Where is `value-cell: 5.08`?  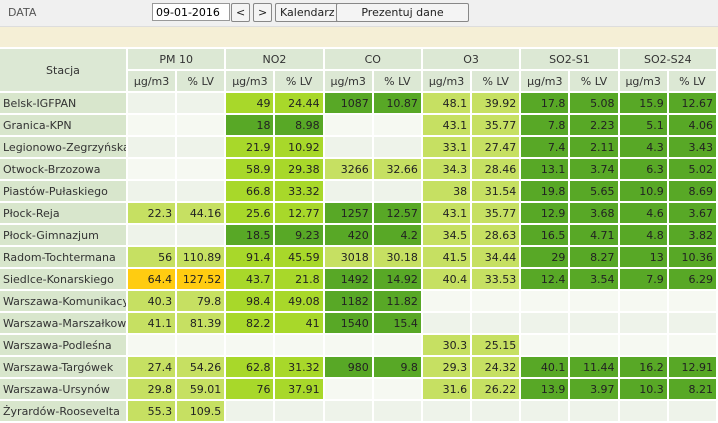 value-cell: 5.08 is located at coordinates (594, 103).